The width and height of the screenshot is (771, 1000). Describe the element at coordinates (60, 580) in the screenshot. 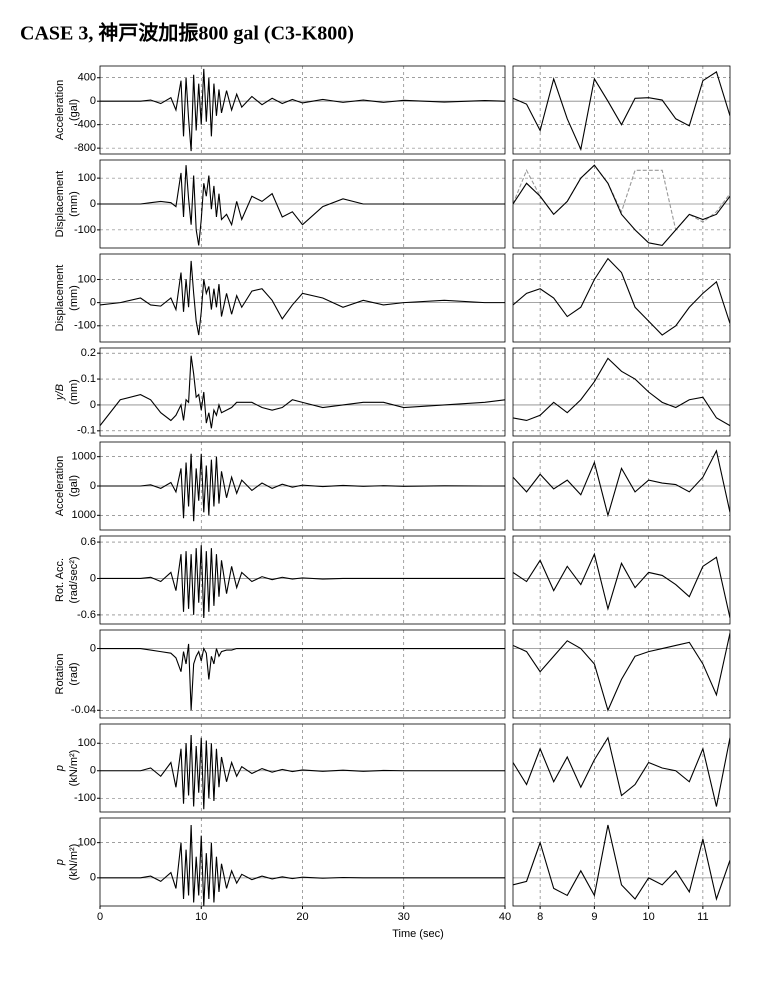

I see `y-axis-label: Rot. Acc.` at that location.